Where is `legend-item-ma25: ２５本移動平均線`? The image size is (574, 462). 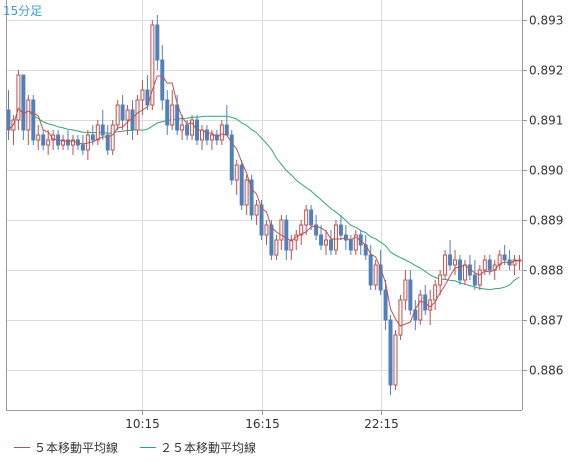
legend-item-ma25: ２５本移動平均線 is located at coordinates (198, 447).